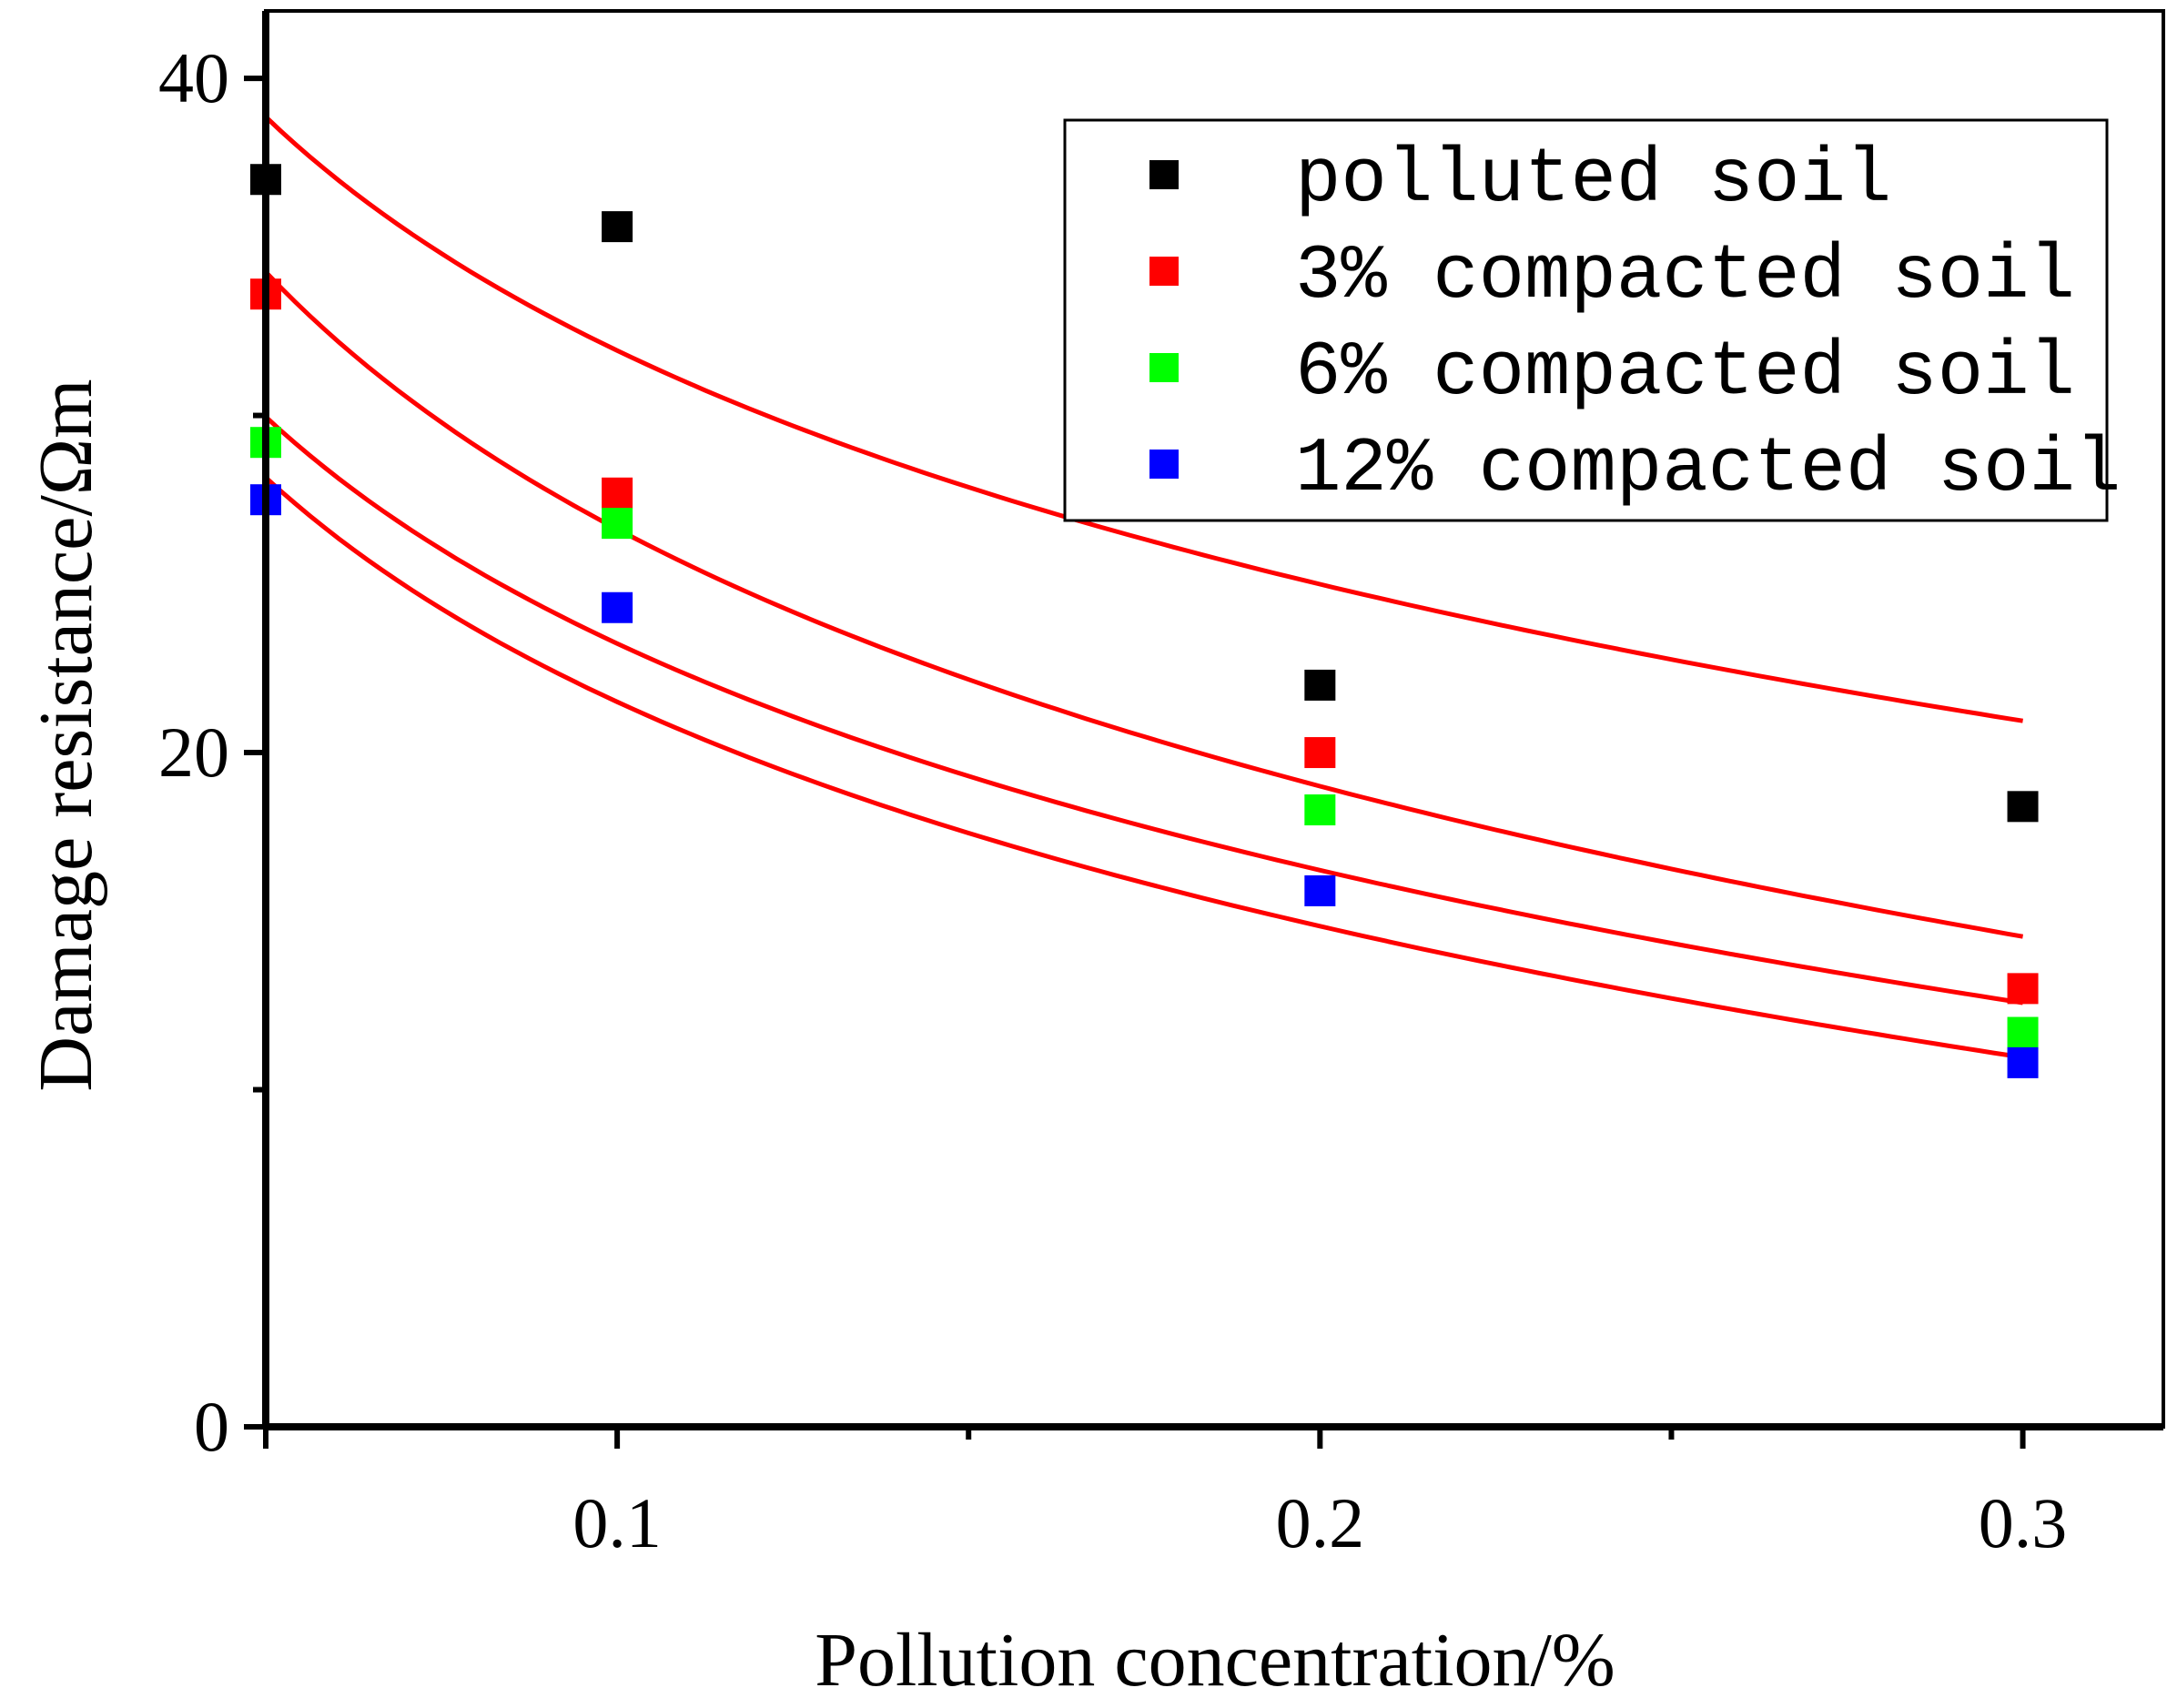 The image size is (2167, 1708). Describe the element at coordinates (1685, 373) in the screenshot. I see `legend-label-3: 6% compacted soil` at that location.